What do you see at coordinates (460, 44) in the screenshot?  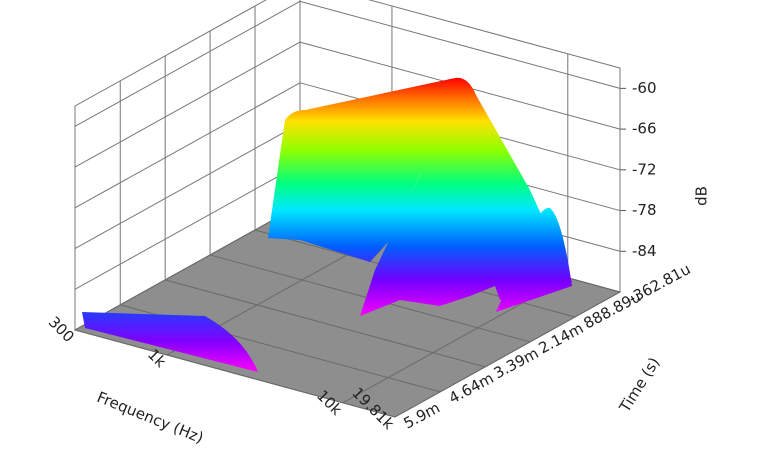 I see `back-wall-grid-line` at bounding box center [460, 44].